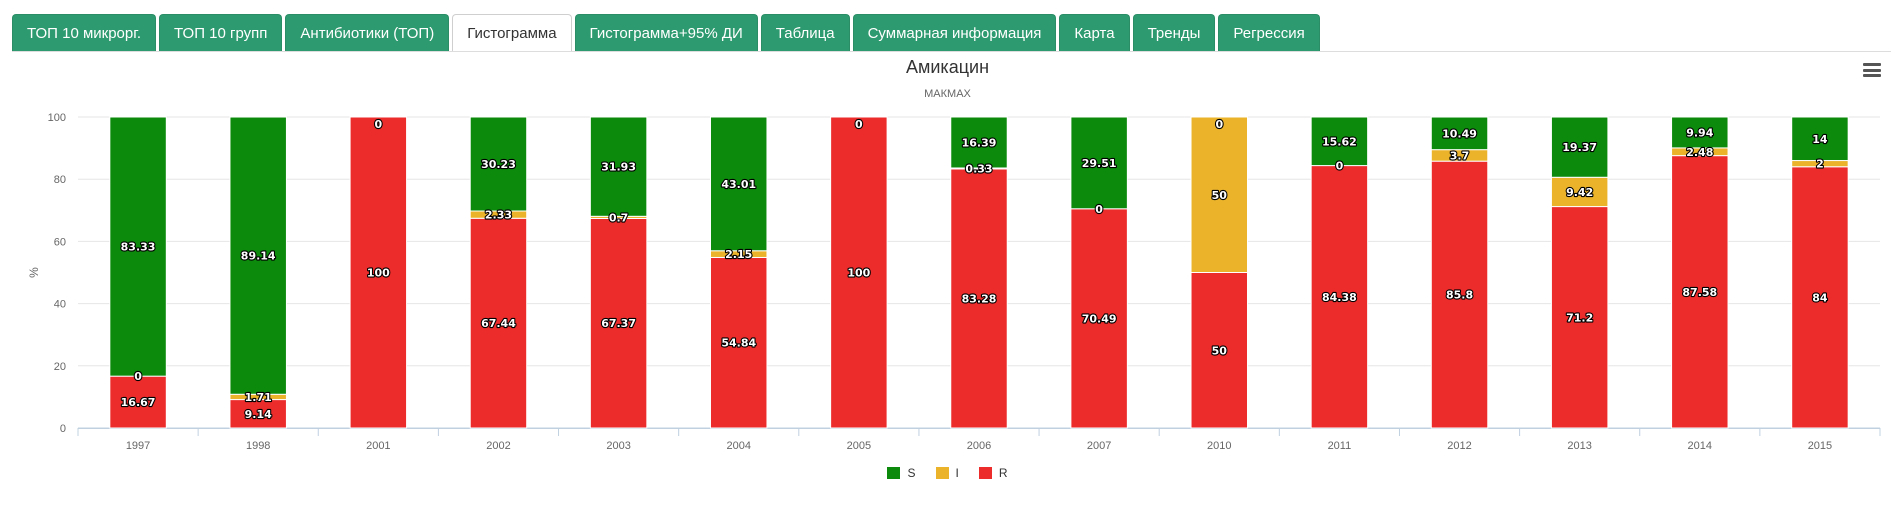  I want to click on data-label-s-2006: 16.39, so click(979, 142).